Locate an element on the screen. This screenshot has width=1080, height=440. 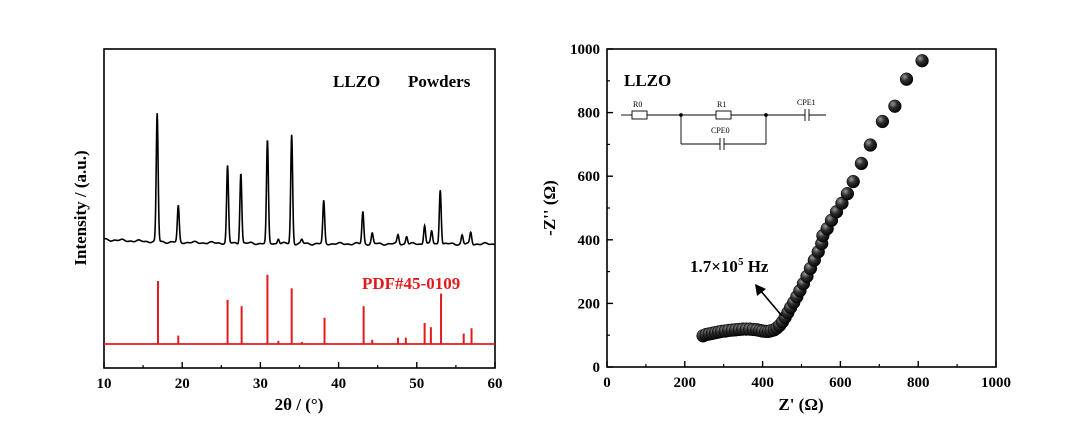
label-r1: R1 is located at coordinates (721, 104).